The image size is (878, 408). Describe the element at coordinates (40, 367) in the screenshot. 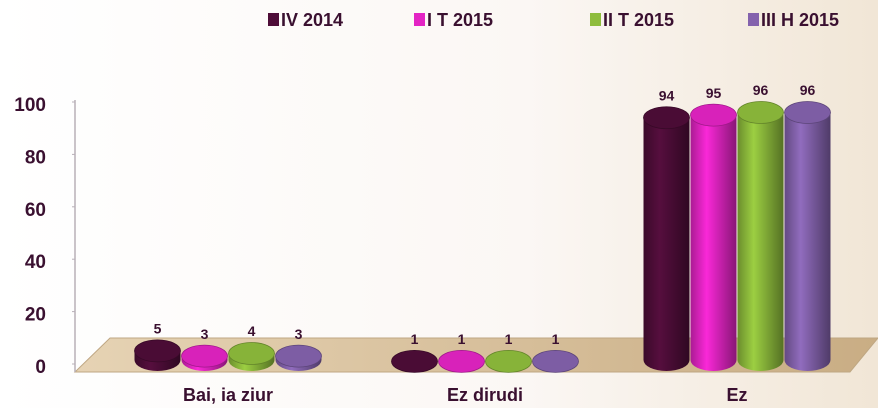

I see `y-tick-label: 0` at that location.